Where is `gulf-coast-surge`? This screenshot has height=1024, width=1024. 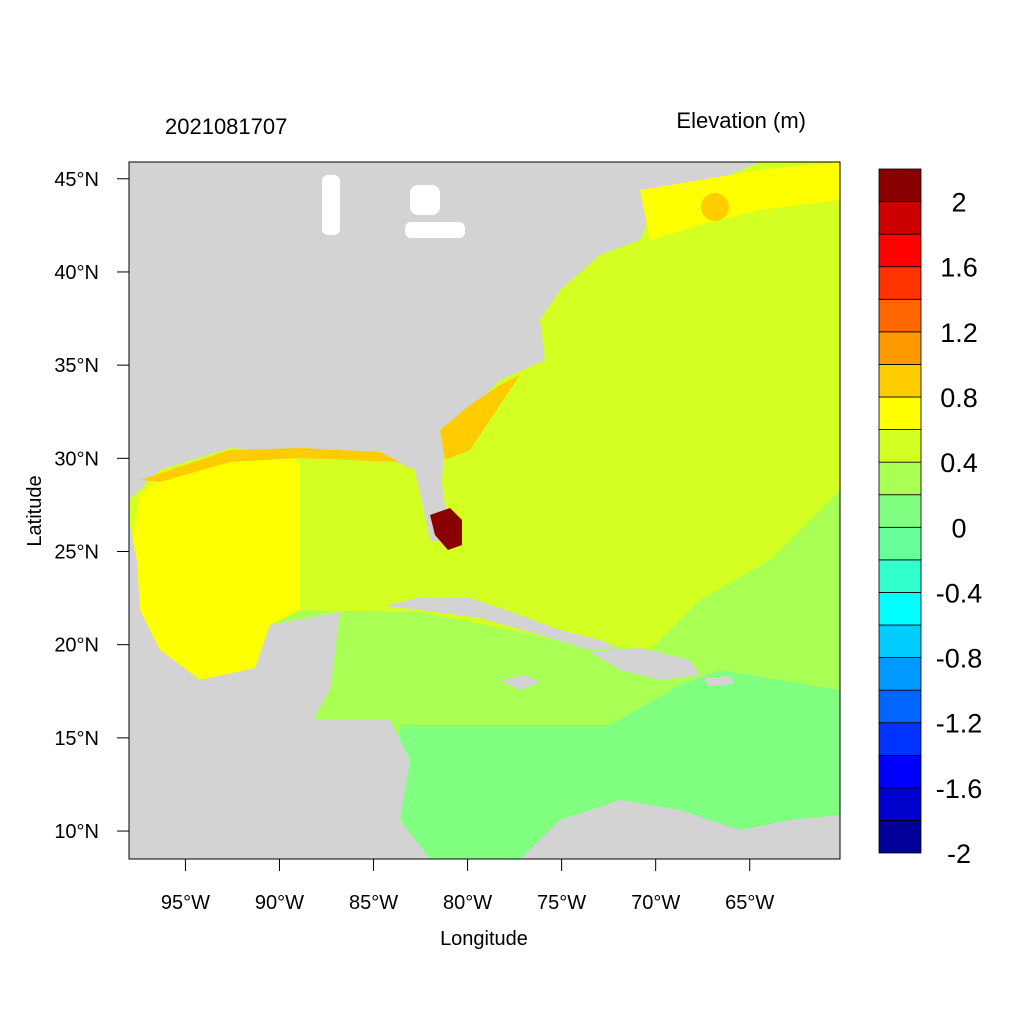
gulf-coast-surge is located at coordinates (277, 465).